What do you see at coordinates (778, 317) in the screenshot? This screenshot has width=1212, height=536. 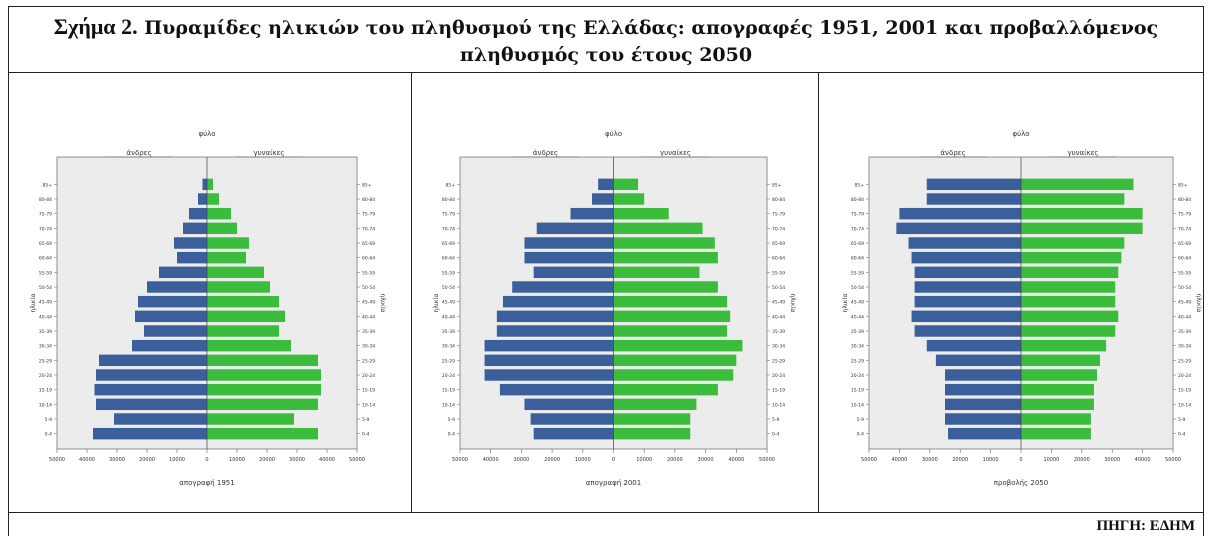 I see `age-tick-label-right: 40-44` at bounding box center [778, 317].